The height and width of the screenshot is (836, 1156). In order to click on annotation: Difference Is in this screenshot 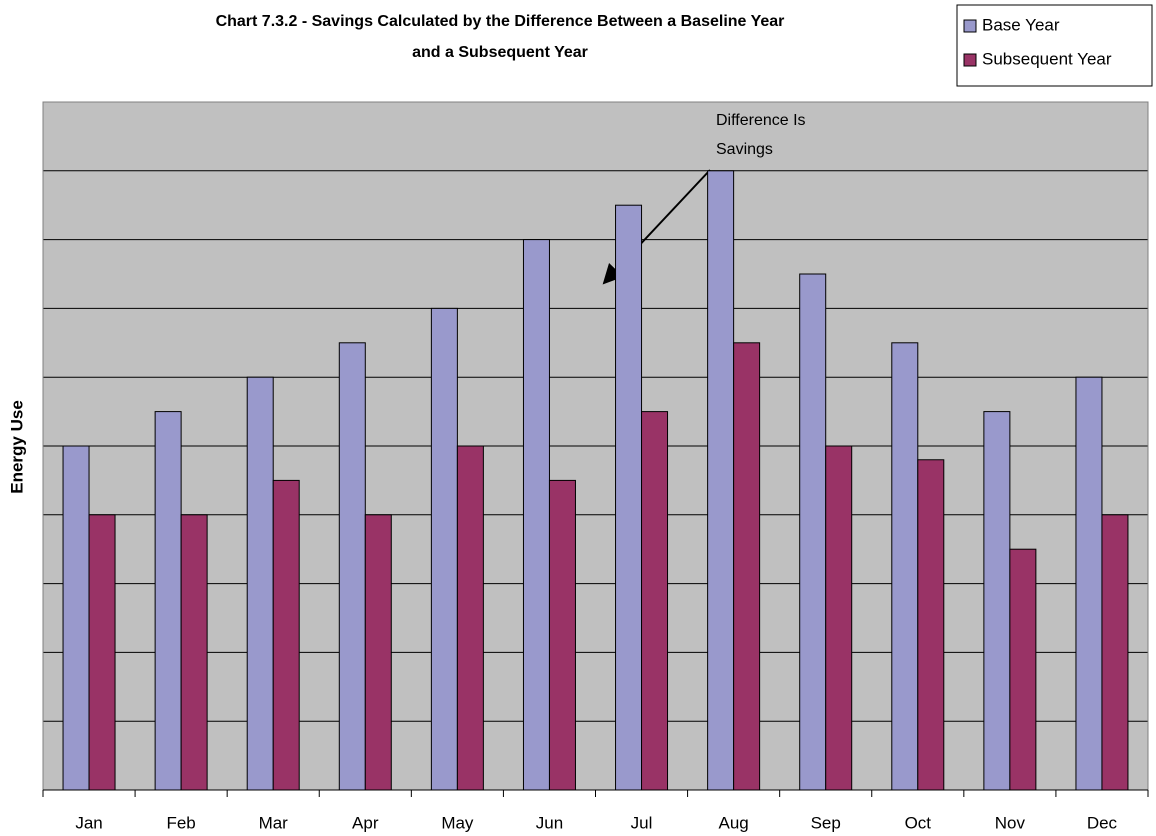, I will do `click(761, 120)`.